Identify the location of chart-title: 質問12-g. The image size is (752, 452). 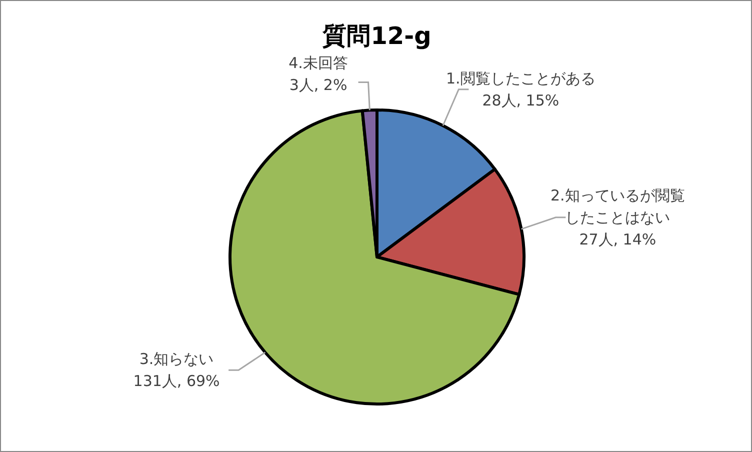
(377, 36).